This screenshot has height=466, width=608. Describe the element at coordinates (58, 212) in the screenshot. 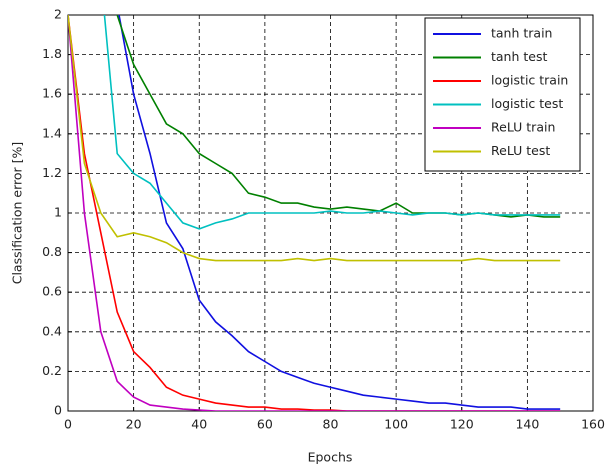

I see `y-tick-label: 1` at that location.